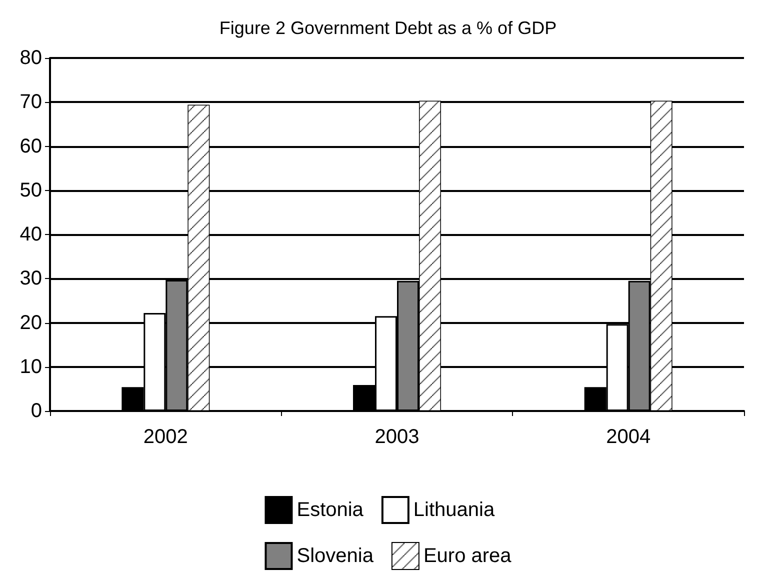 This screenshot has width=776, height=587. Describe the element at coordinates (31, 146) in the screenshot. I see `y-tick-label: 60` at that location.